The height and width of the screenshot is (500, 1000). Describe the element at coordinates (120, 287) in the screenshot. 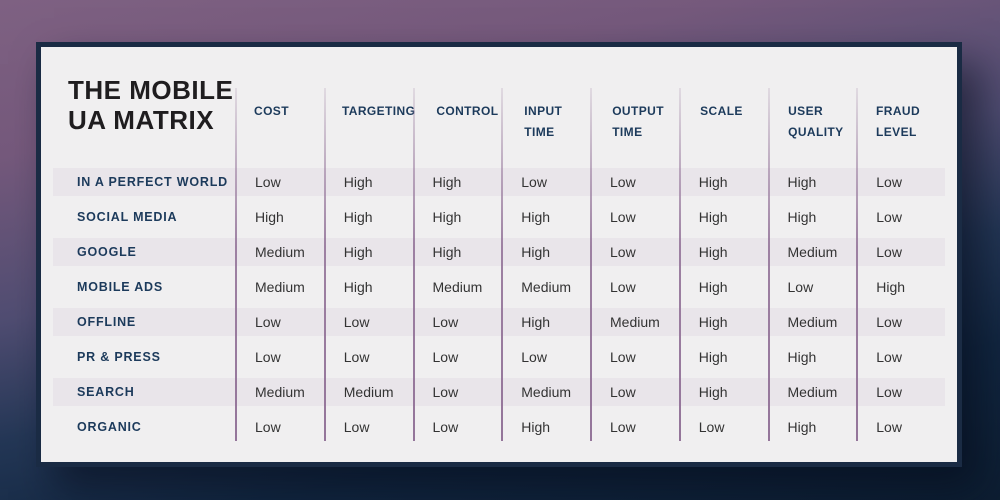

I see `row-label: MOBILE ADS` at that location.